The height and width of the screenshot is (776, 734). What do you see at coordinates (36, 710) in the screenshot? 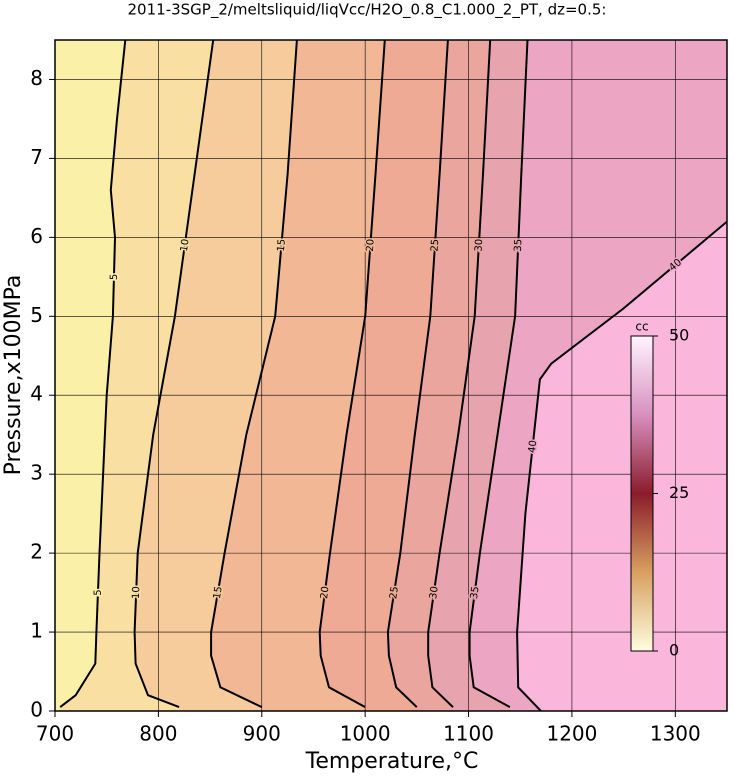
I see `y-tick-label: 0` at bounding box center [36, 710].